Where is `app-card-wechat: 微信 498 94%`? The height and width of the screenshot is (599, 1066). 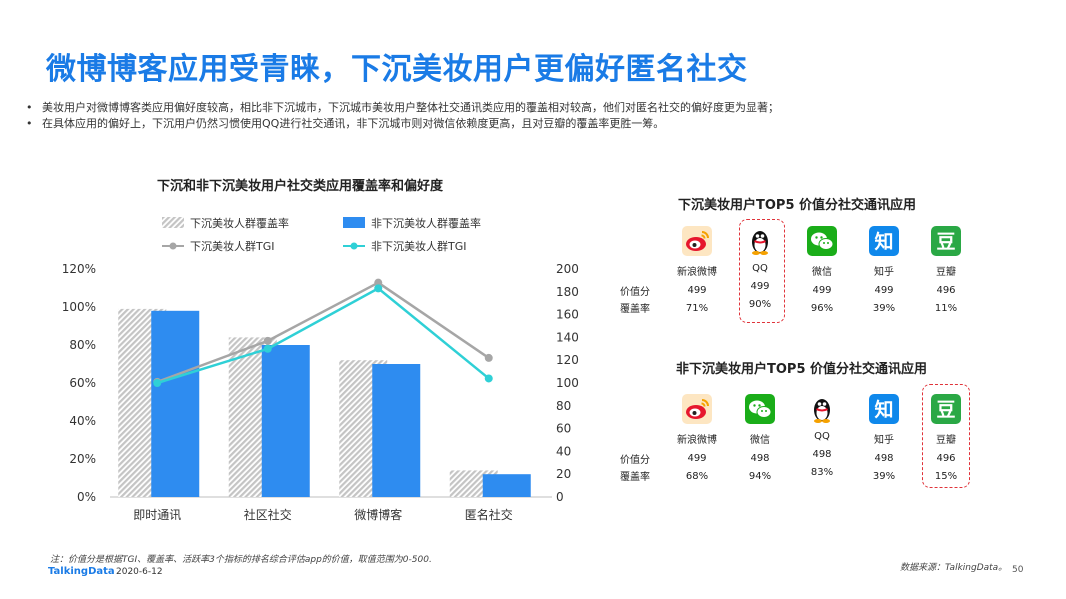 app-card-wechat: 微信 498 94% is located at coordinates (760, 438).